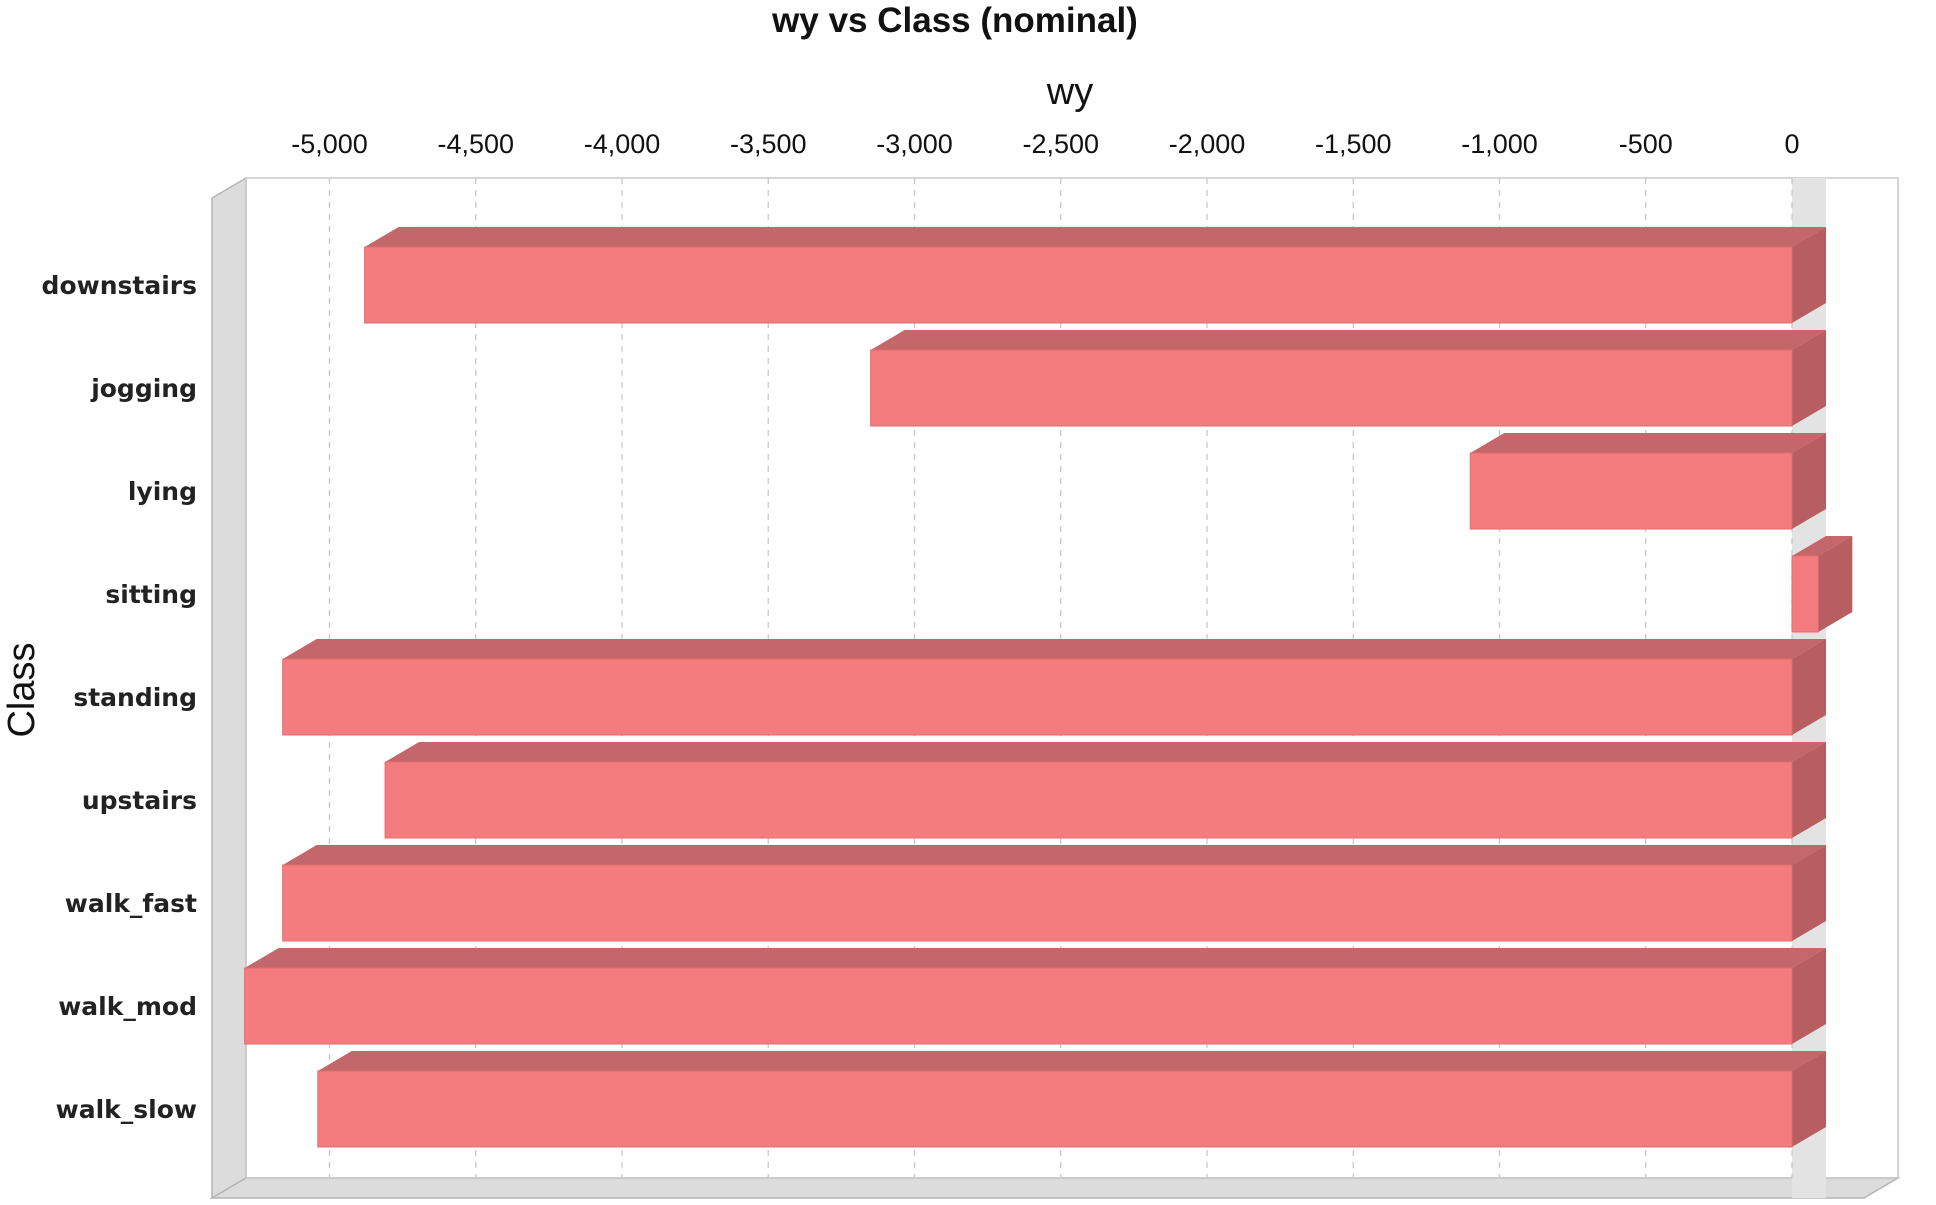  Describe the element at coordinates (1069, 92) in the screenshot. I see `x-axis-title: wy` at that location.